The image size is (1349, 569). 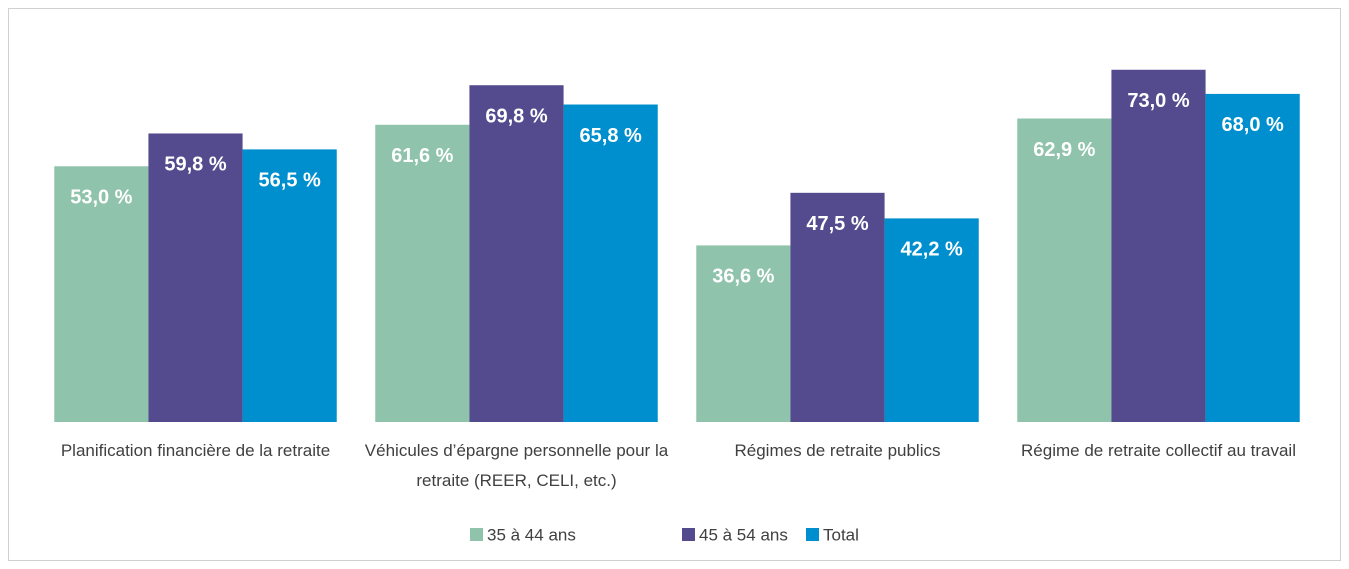 I want to click on legend-label: 35 à 44 ans, so click(x=531, y=534).